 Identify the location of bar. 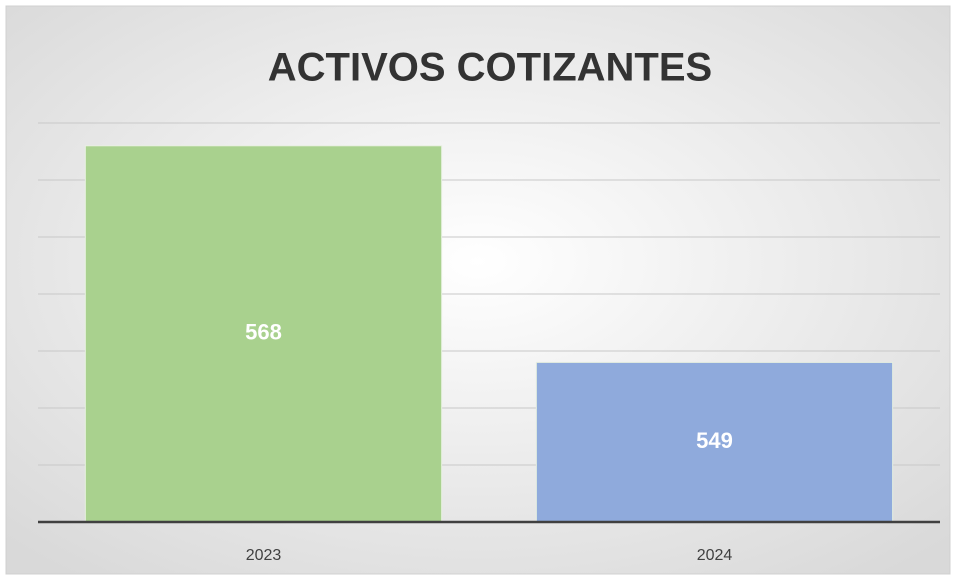
(714, 442).